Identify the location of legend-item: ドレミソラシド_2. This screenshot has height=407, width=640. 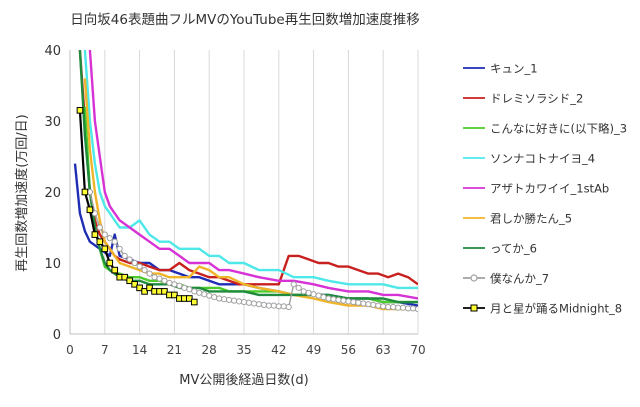
(523, 99).